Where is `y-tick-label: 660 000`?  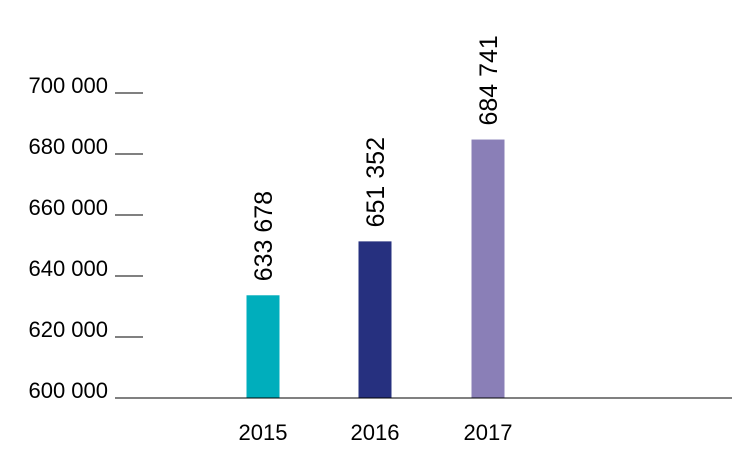 y-tick-label: 660 000 is located at coordinates (68, 207).